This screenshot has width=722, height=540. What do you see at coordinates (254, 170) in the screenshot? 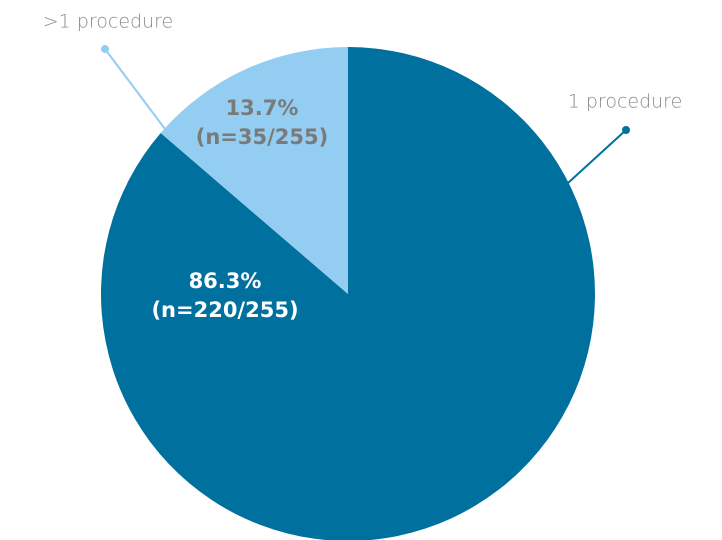
I see `pie-slice` at bounding box center [254, 170].